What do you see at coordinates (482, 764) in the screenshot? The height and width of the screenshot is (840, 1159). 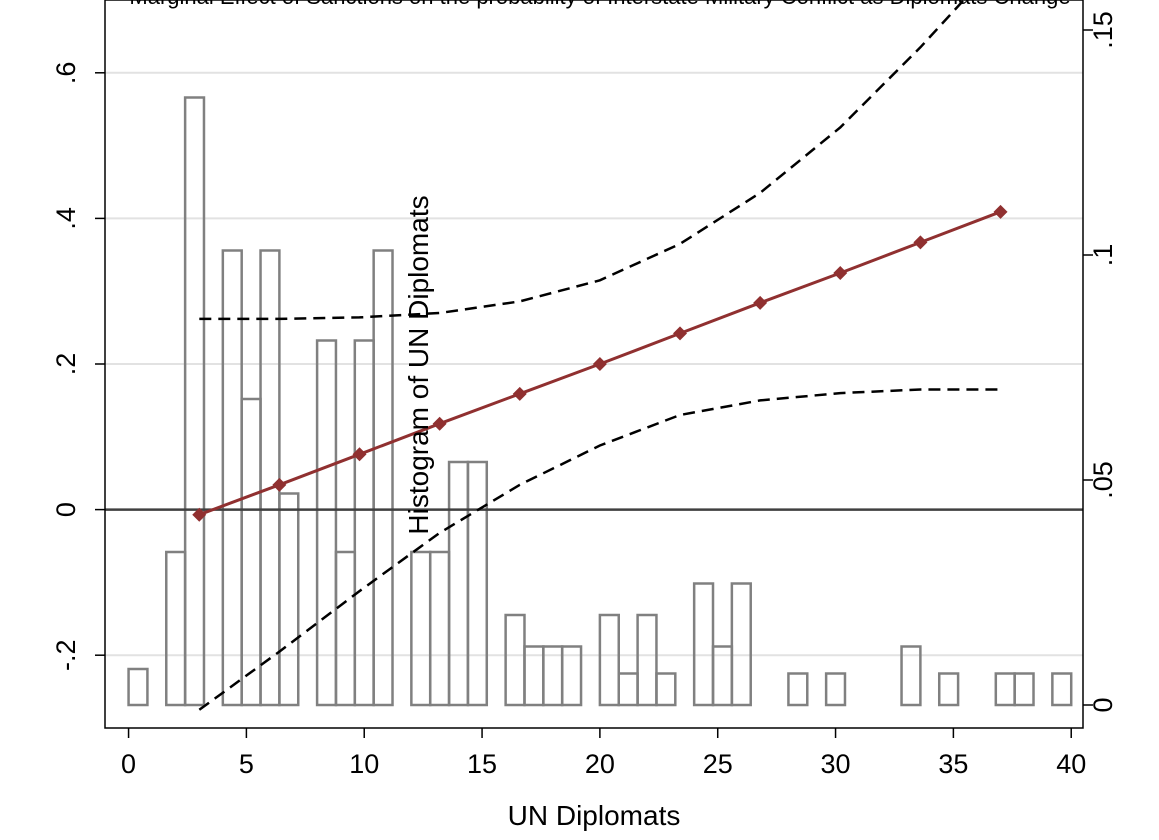 I see `x-tick-label-3: 15` at bounding box center [482, 764].